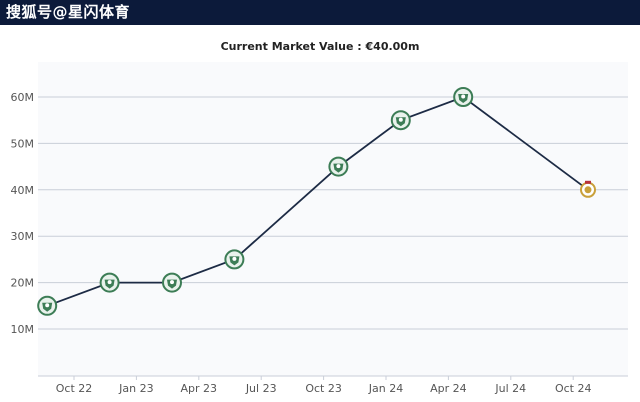 The image size is (640, 402). I want to click on y-tick-label: 20M, so click(23, 283).